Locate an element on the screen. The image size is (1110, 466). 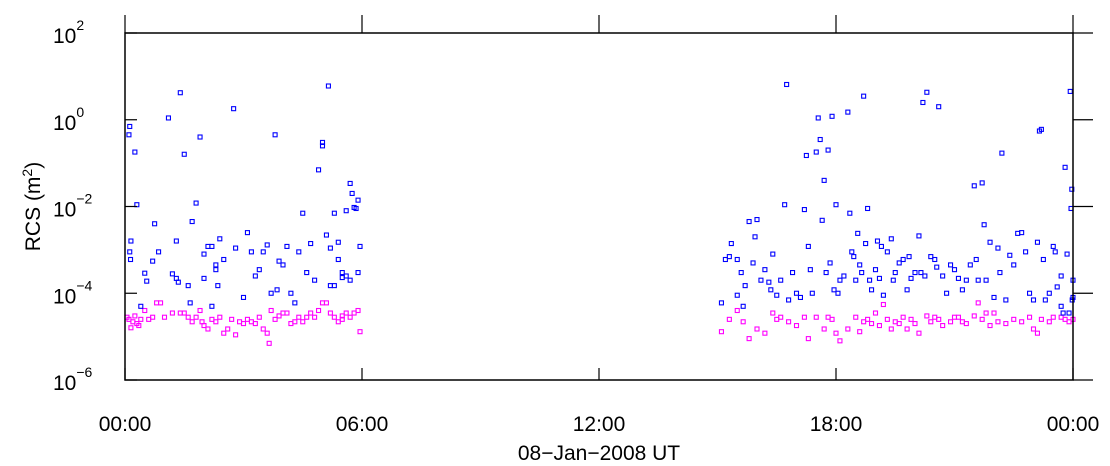
y-tick-base: 10 is located at coordinates (64, 210).